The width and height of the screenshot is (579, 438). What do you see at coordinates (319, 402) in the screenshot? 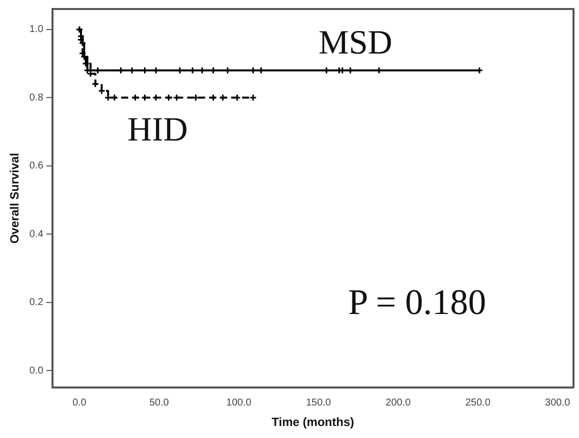
I see `x-tick-label: 150.0` at bounding box center [319, 402].